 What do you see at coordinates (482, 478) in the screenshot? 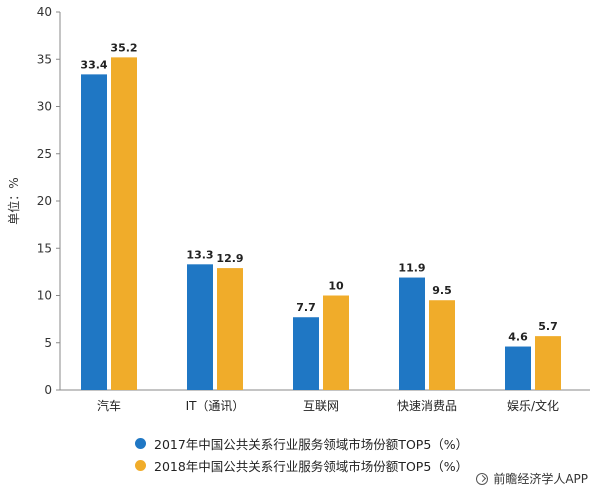
I see `source-icon` at bounding box center [482, 478].